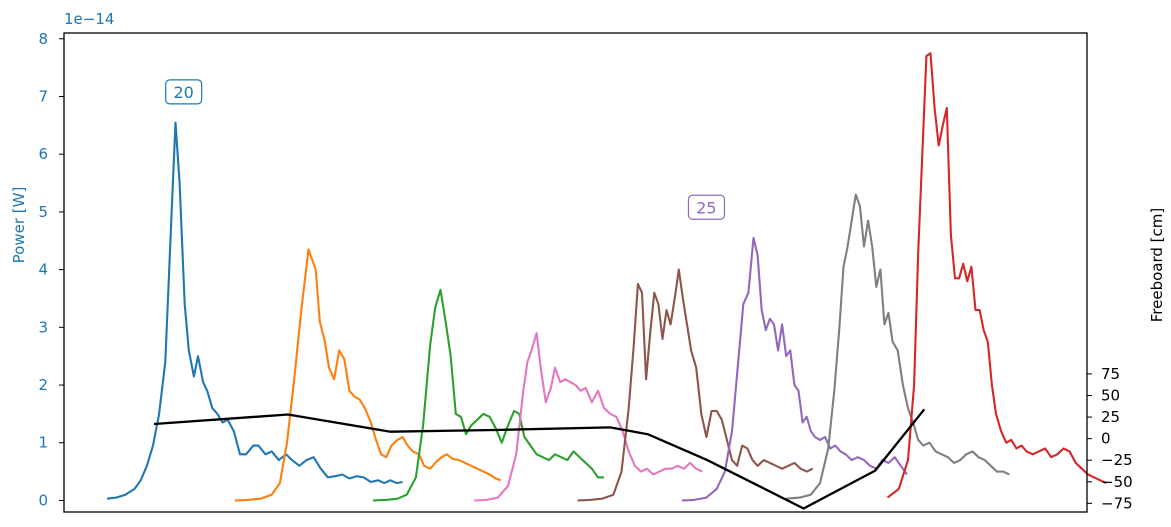 This screenshot has height=527, width=1171. I want to click on left-axis: 0 1 2 3 4 5 6 7 8, so click(51, 269).